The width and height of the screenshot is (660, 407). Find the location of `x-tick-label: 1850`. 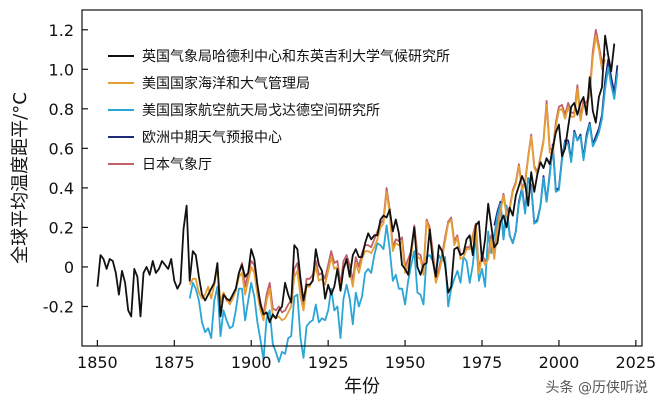

x-tick-label: 1850 is located at coordinates (97, 362).